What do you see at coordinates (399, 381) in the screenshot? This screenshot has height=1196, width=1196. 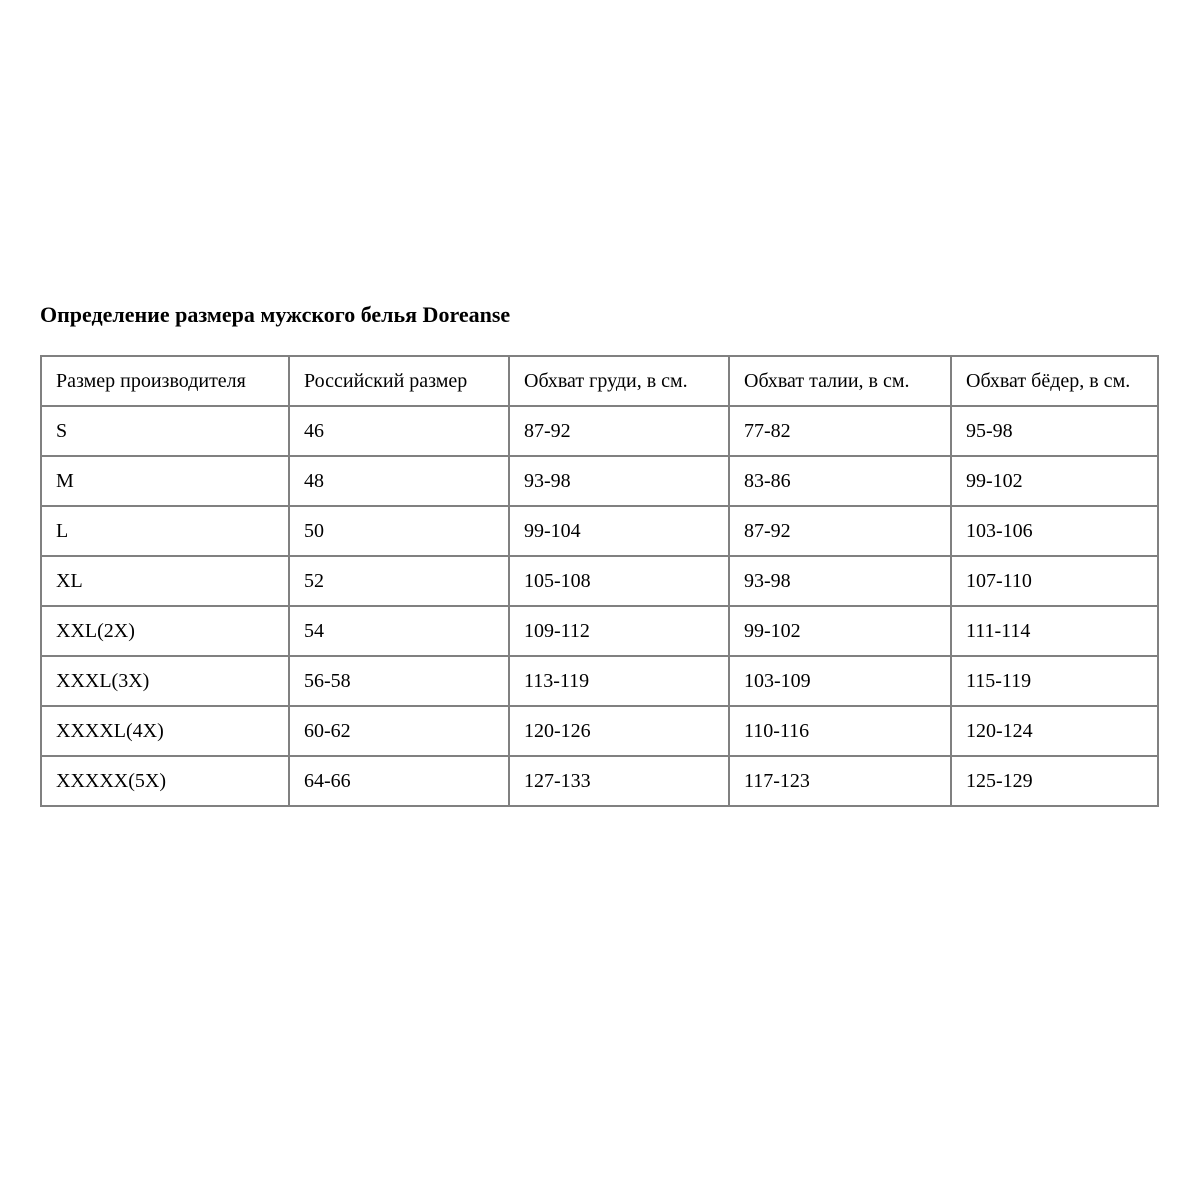 I see `column-header: Российский размер` at bounding box center [399, 381].